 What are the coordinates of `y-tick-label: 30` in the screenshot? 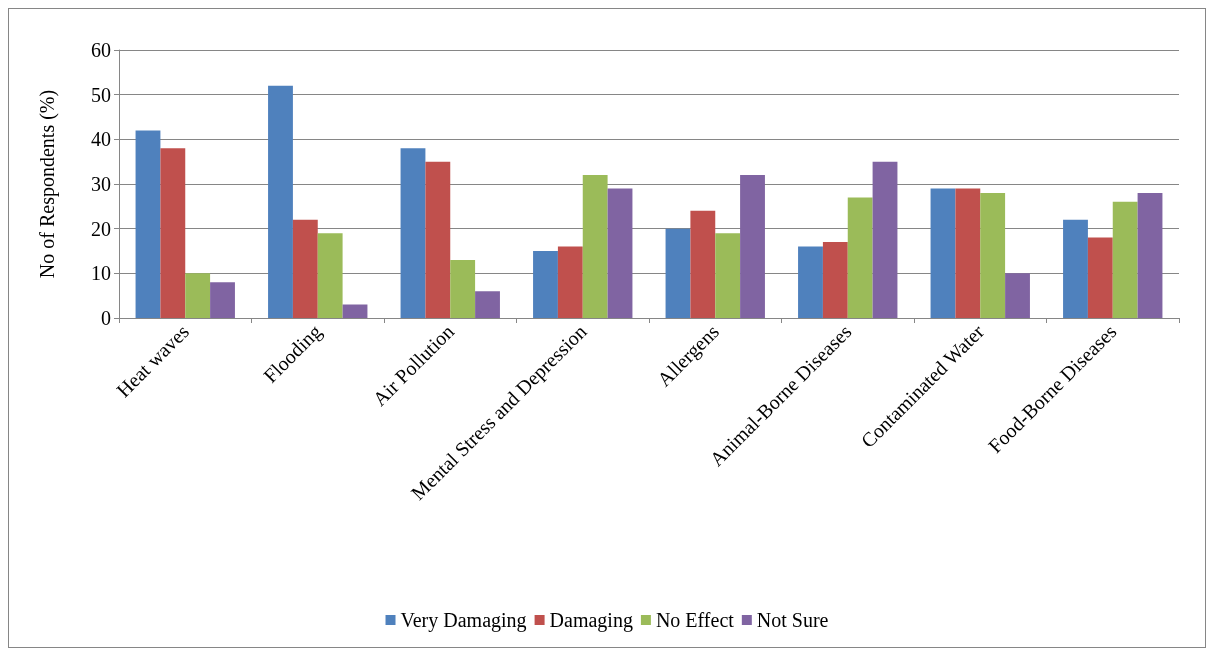 It's located at (101, 184).